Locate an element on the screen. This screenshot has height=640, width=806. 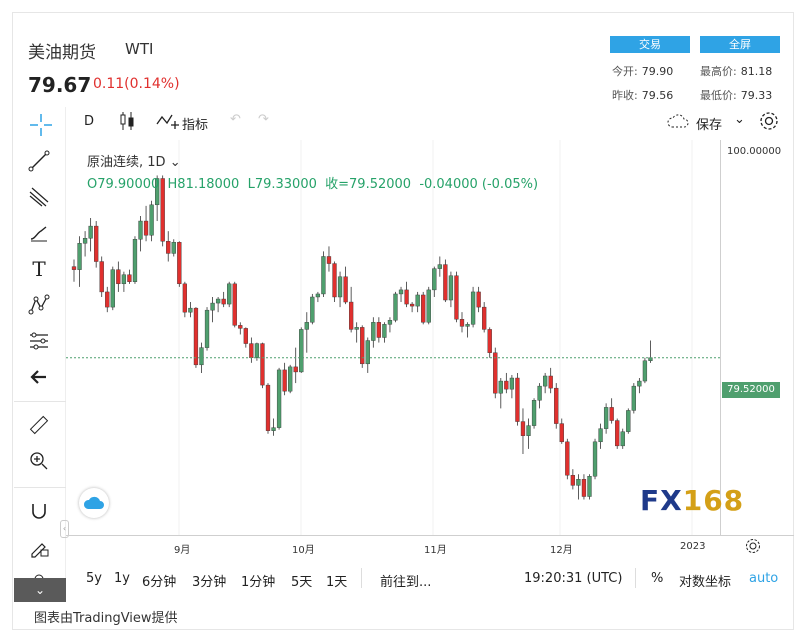
indicators-icon is located at coordinates (168, 123).